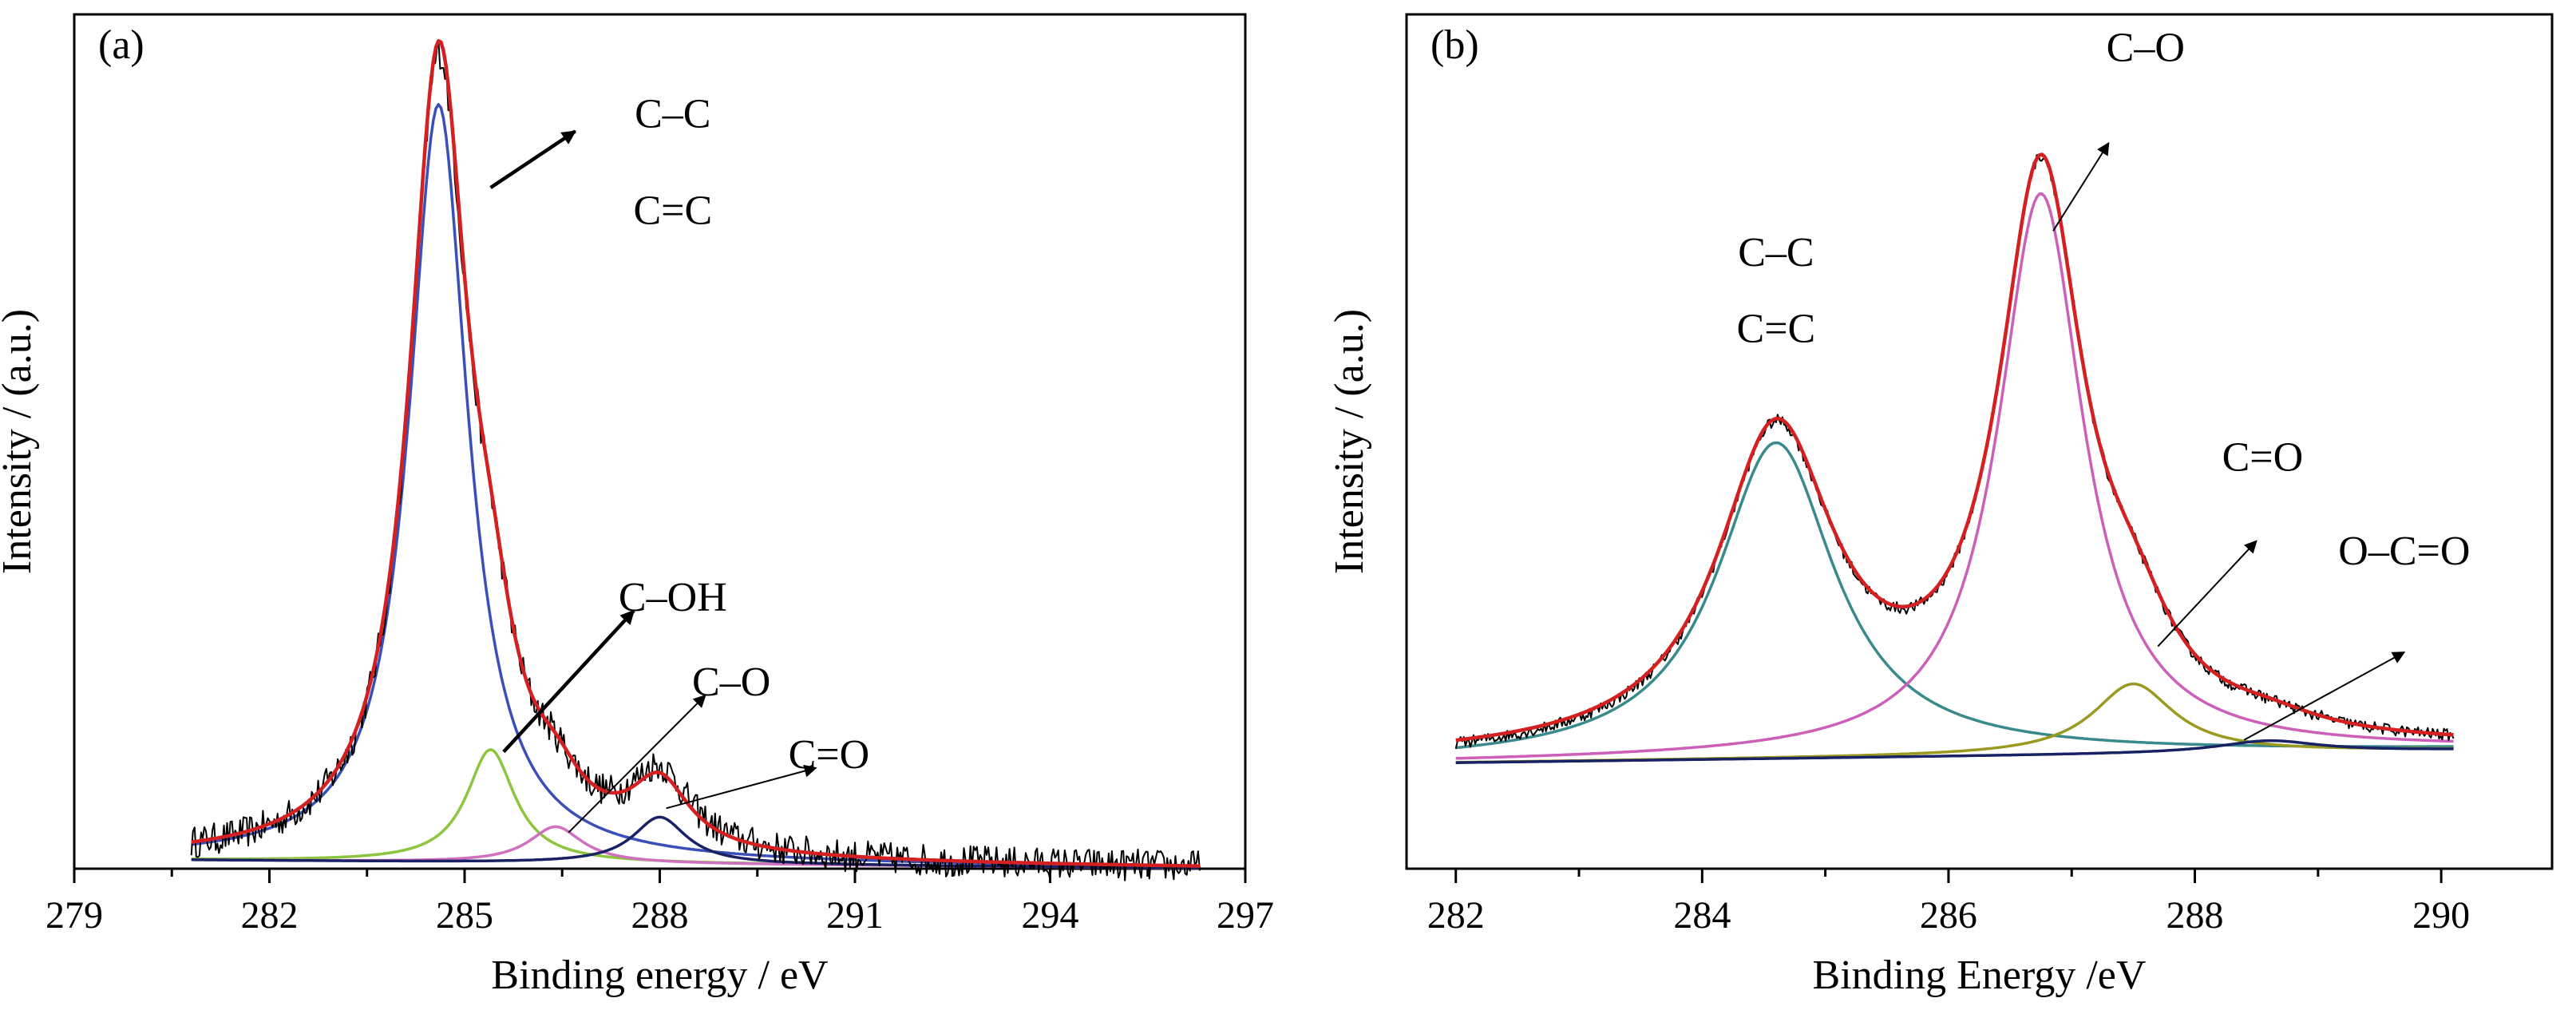 This screenshot has height=1018, width=2576. I want to click on x-tick-label: 297, so click(1245, 915).